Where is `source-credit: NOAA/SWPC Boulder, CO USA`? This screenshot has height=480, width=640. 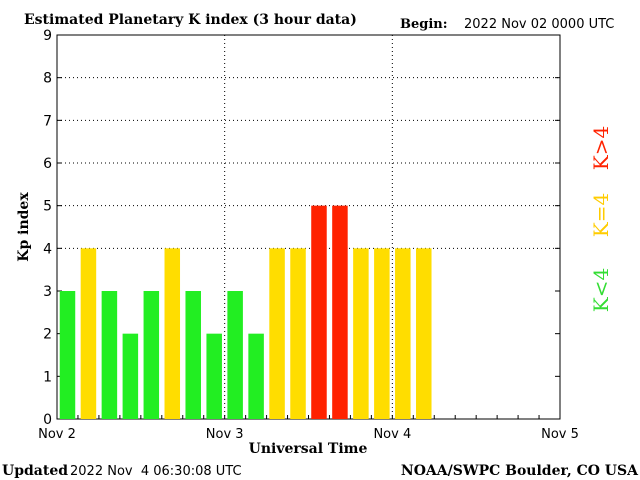
source-credit: NOAA/SWPC Boulder, CO USA is located at coordinates (520, 471).